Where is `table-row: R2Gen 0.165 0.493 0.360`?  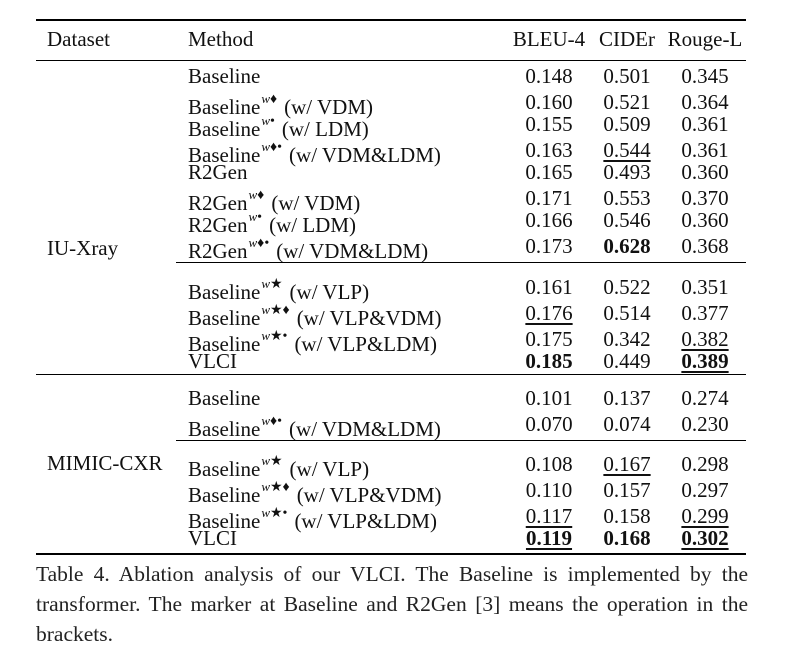
table-row: R2Gen 0.165 0.493 0.360 is located at coordinates (391, 172).